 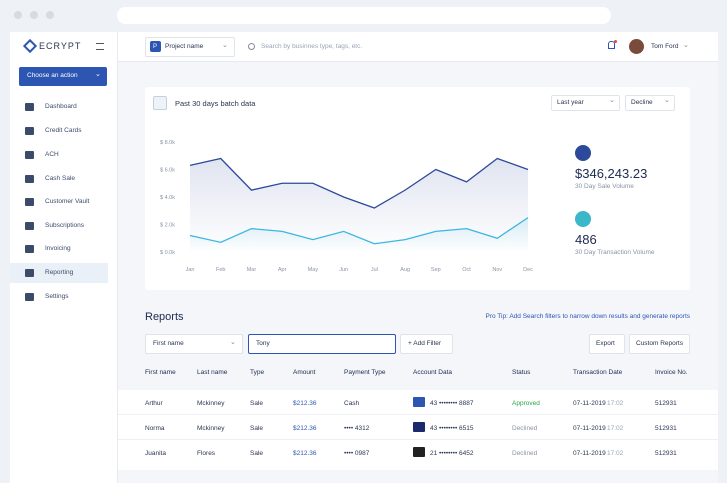 What do you see at coordinates (168, 343) in the screenshot?
I see `filter-field-label: First name` at bounding box center [168, 343].